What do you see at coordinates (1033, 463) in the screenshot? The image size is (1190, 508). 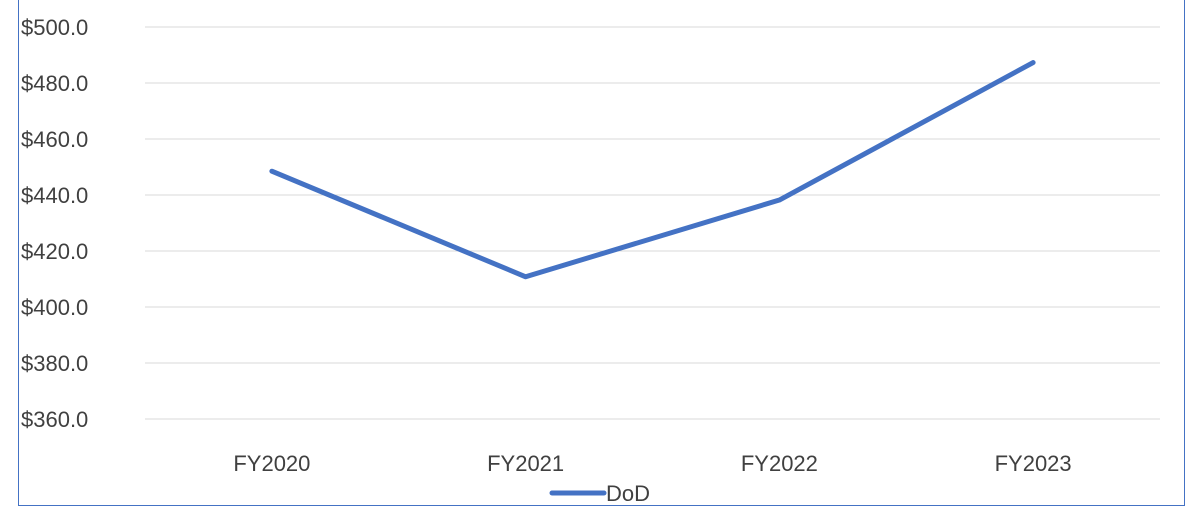 I see `x-tick-label: FY2023` at bounding box center [1033, 463].